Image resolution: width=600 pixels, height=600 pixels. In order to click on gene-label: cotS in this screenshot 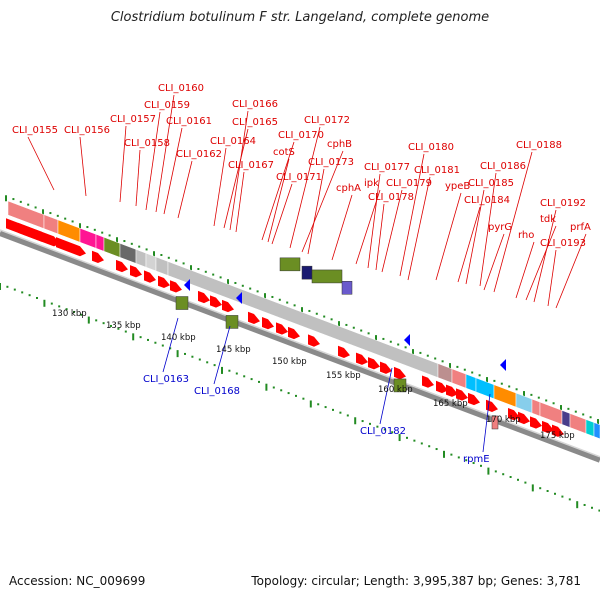, I will do `click(284, 152)`.